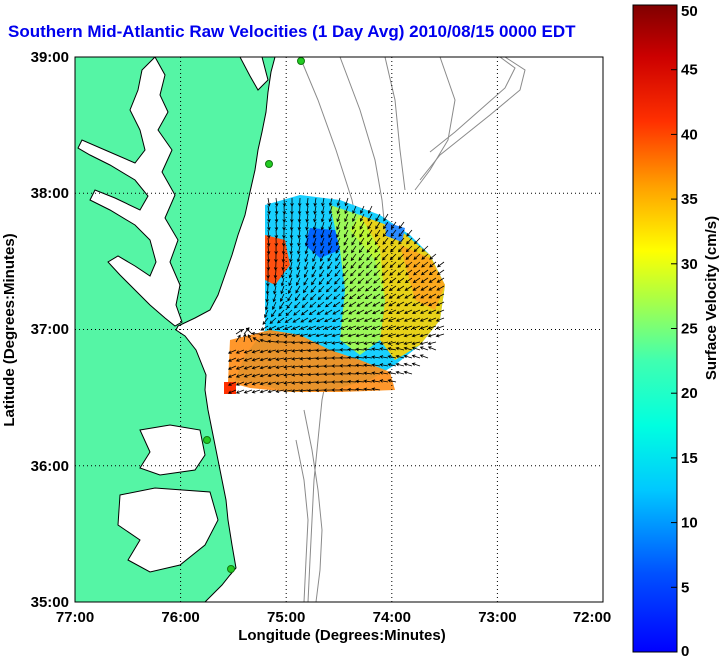 The width and height of the screenshot is (724, 659). Describe the element at coordinates (301, 61) in the screenshot. I see `station-marker` at that location.